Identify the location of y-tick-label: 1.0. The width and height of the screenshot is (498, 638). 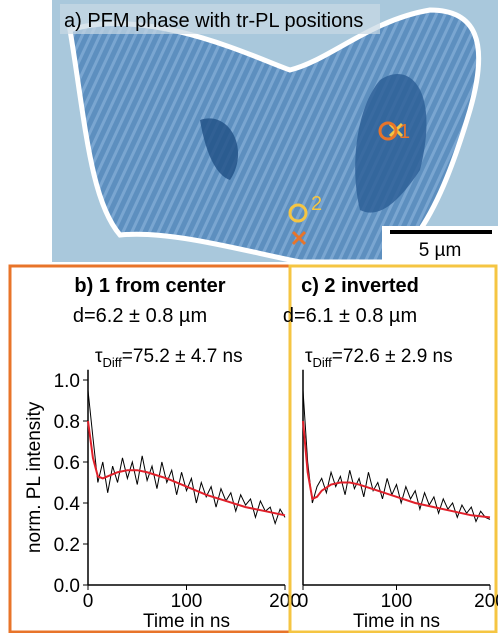
(67, 381).